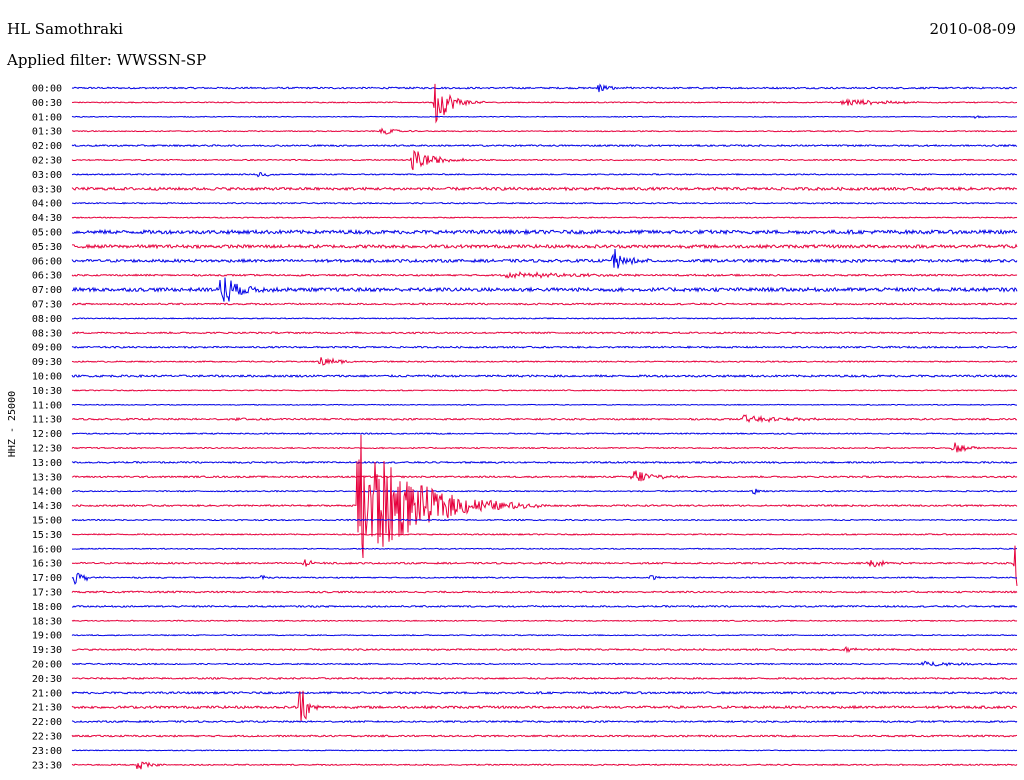 This screenshot has height=780, width=1024. Describe the element at coordinates (47, 305) in the screenshot. I see `row-time-label: 07:30` at that location.